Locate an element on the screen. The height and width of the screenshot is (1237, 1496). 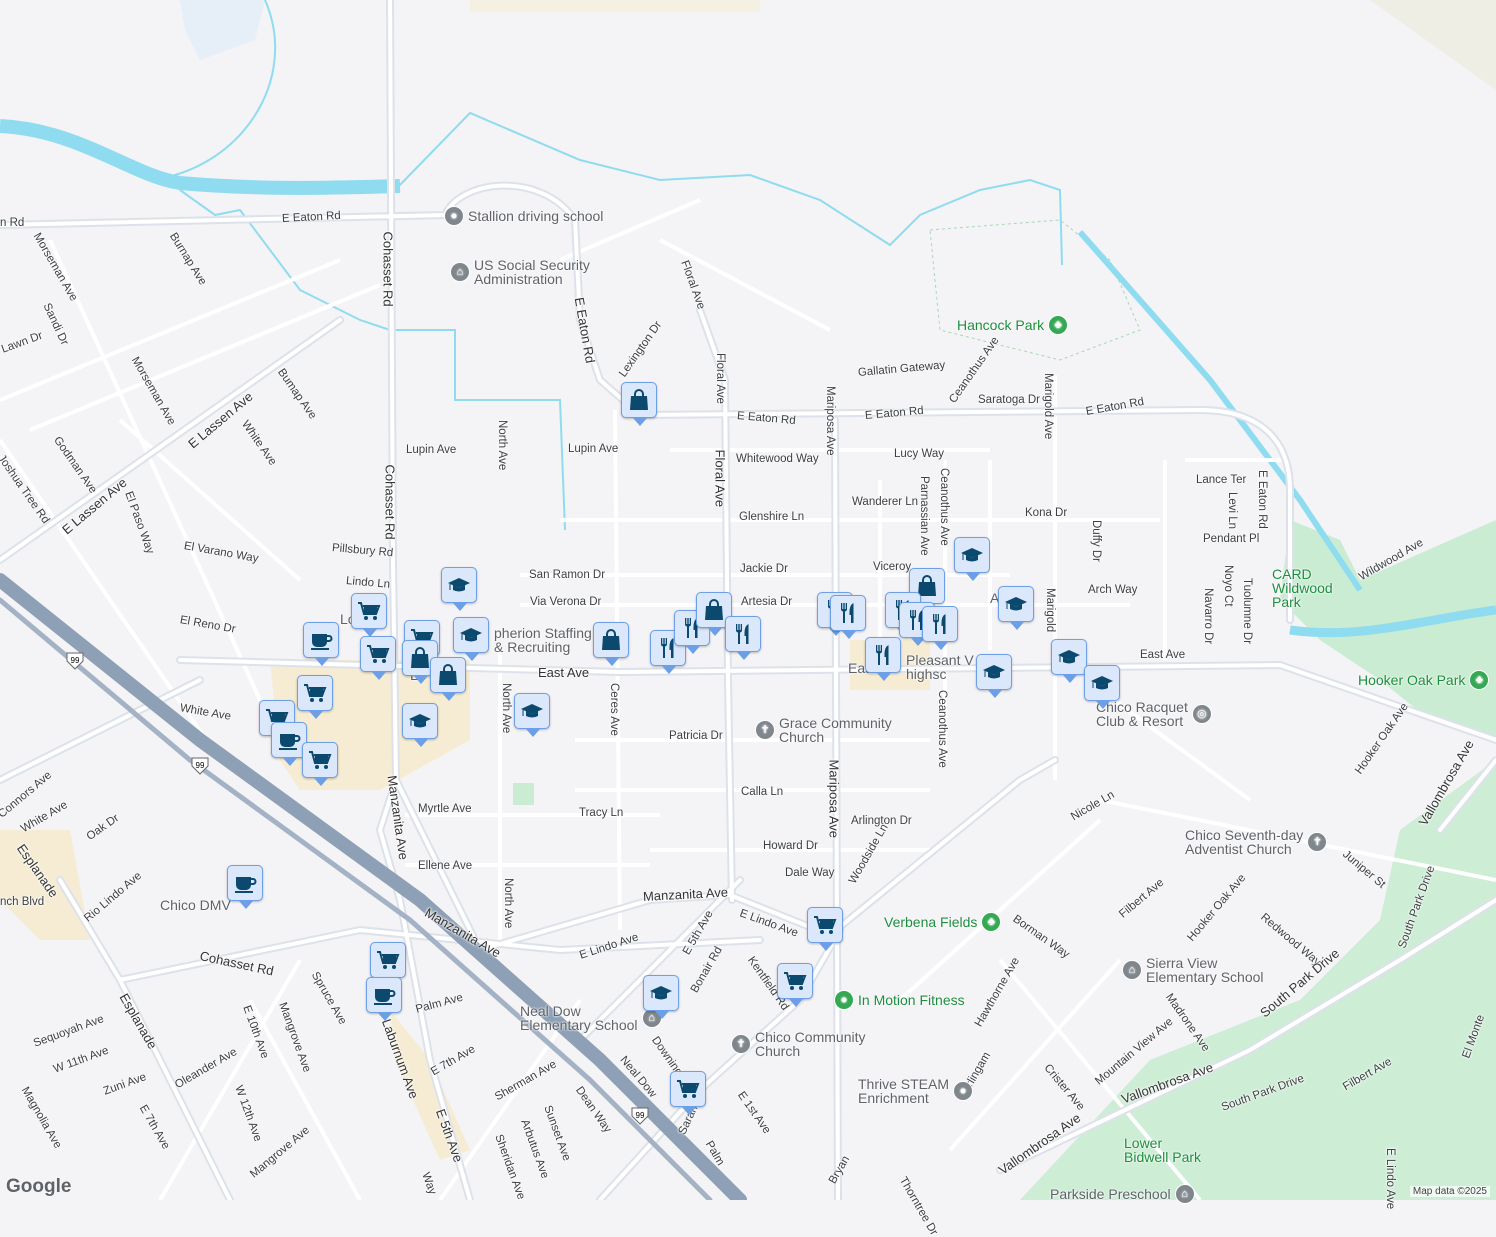
street-label: Cohasset Rd is located at coordinates (390, 502).